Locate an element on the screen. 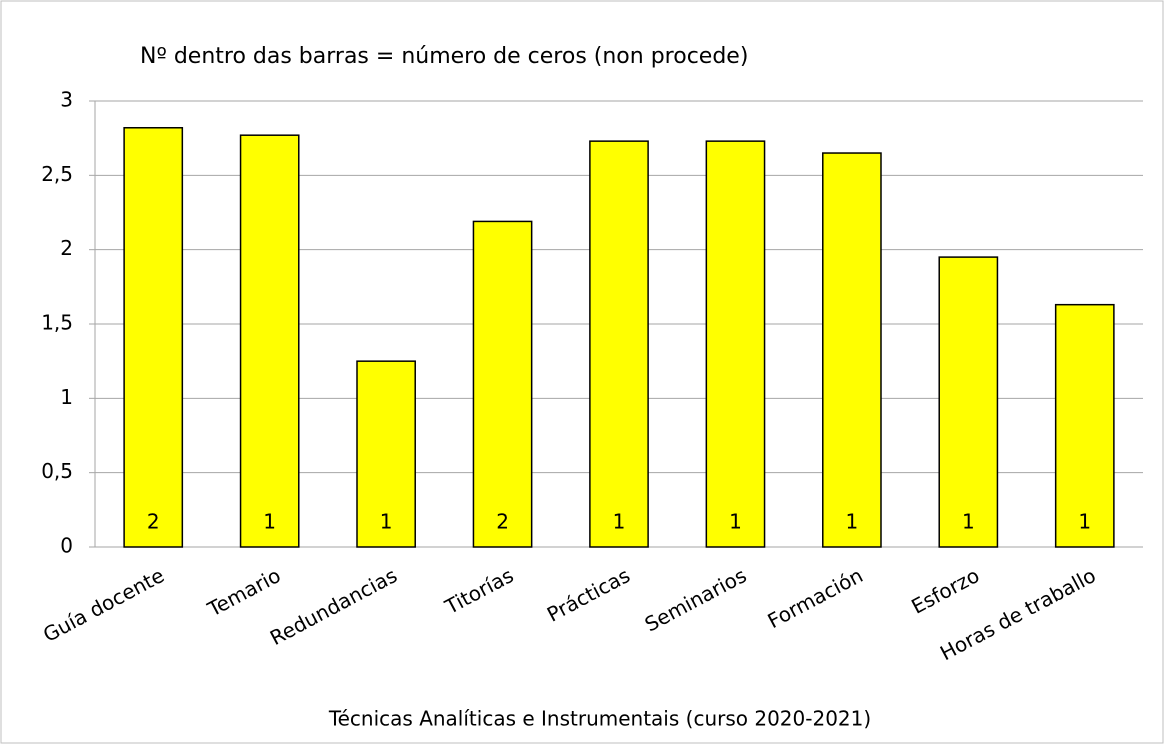  y-tick-label: 1,5 is located at coordinates (57, 323).